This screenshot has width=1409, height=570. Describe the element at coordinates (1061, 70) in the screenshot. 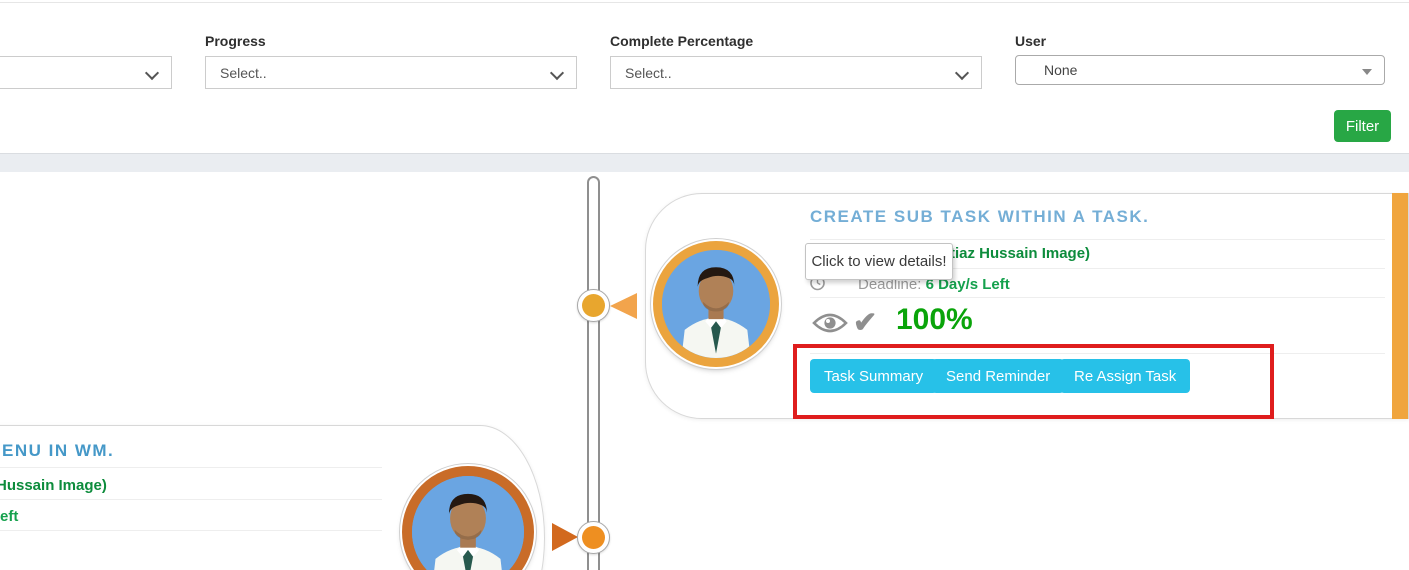

I see `user-select-value: None` at that location.